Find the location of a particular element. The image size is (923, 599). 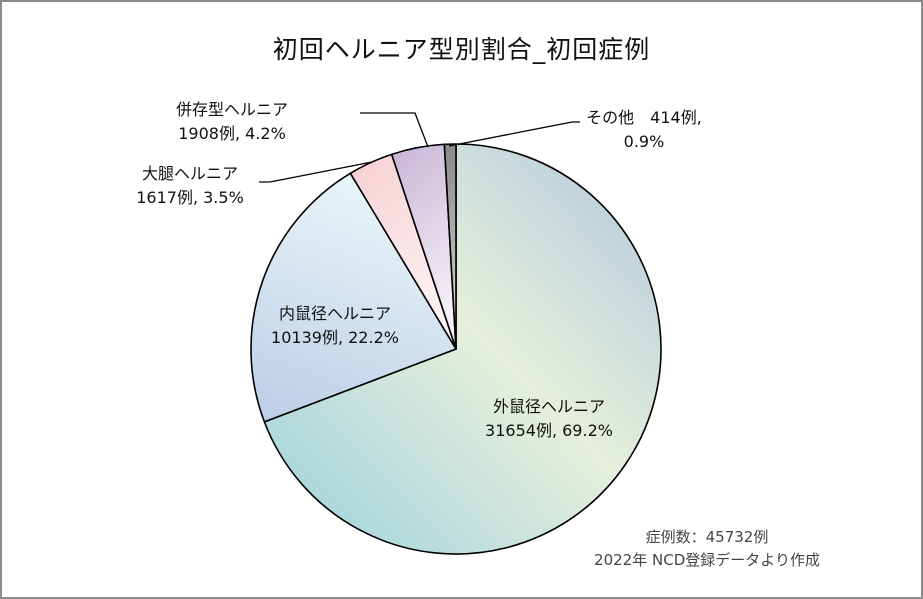

label-other-name: その他 414例, is located at coordinates (644, 117).